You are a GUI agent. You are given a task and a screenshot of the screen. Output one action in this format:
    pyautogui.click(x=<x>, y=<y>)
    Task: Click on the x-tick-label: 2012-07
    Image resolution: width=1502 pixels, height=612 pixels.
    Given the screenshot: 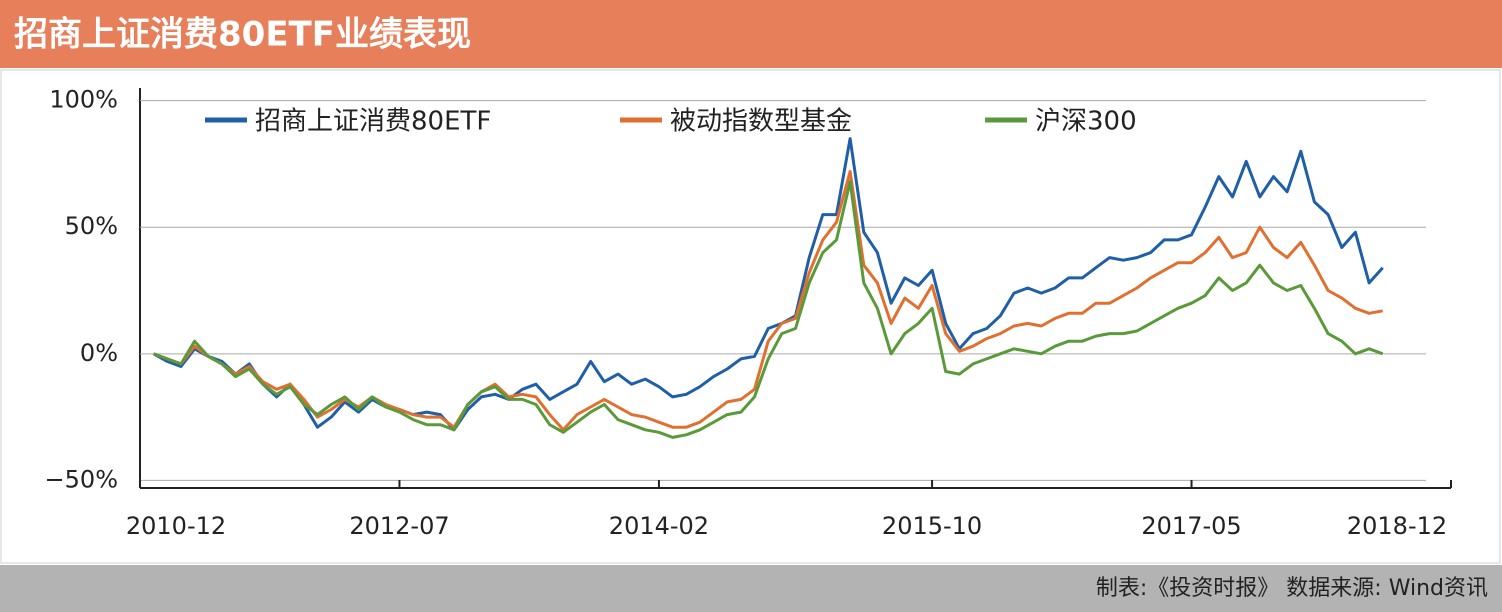 What is the action you would take?
    pyautogui.click(x=399, y=526)
    